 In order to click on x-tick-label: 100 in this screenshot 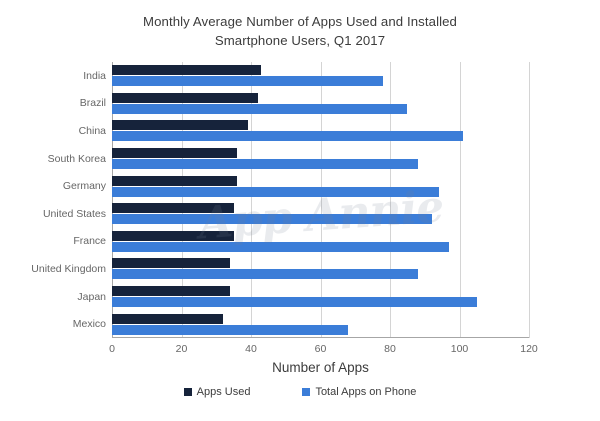, I will do `click(459, 349)`.